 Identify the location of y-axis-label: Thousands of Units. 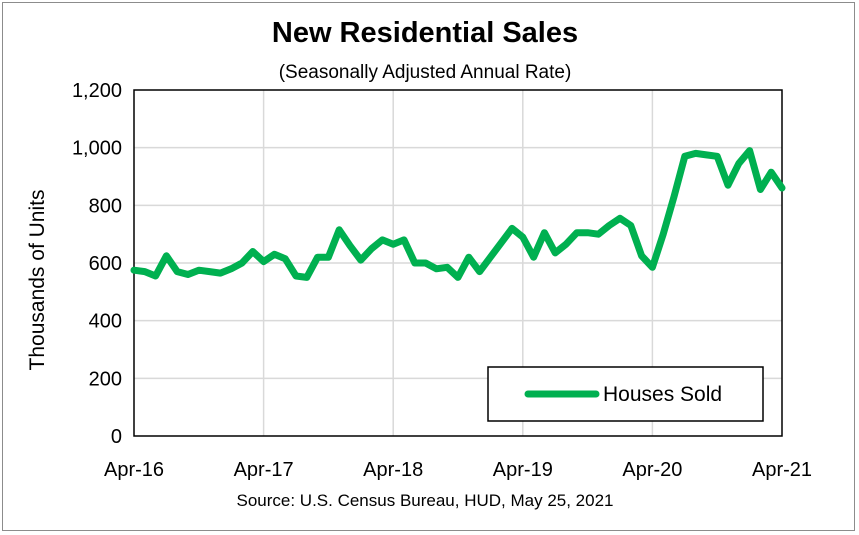
(37, 280).